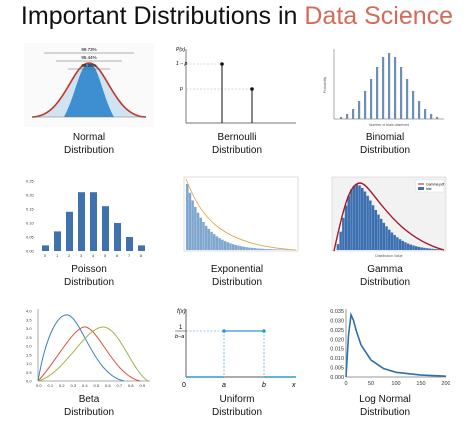 This screenshot has height=430, width=474. What do you see at coordinates (224, 385) in the screenshot?
I see `uniform-a-label: a` at bounding box center [224, 385].